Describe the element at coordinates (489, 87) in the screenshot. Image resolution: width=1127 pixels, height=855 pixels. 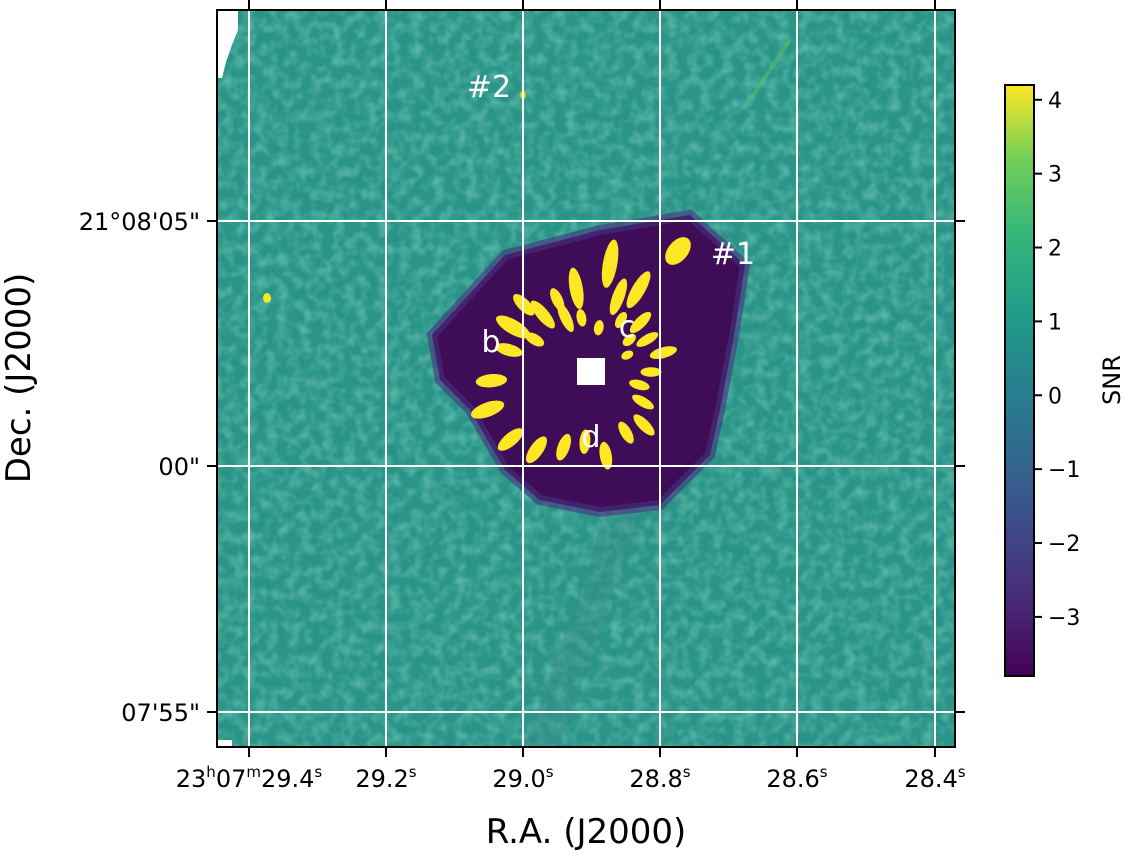
I see `annotation-source-2: #2` at that location.